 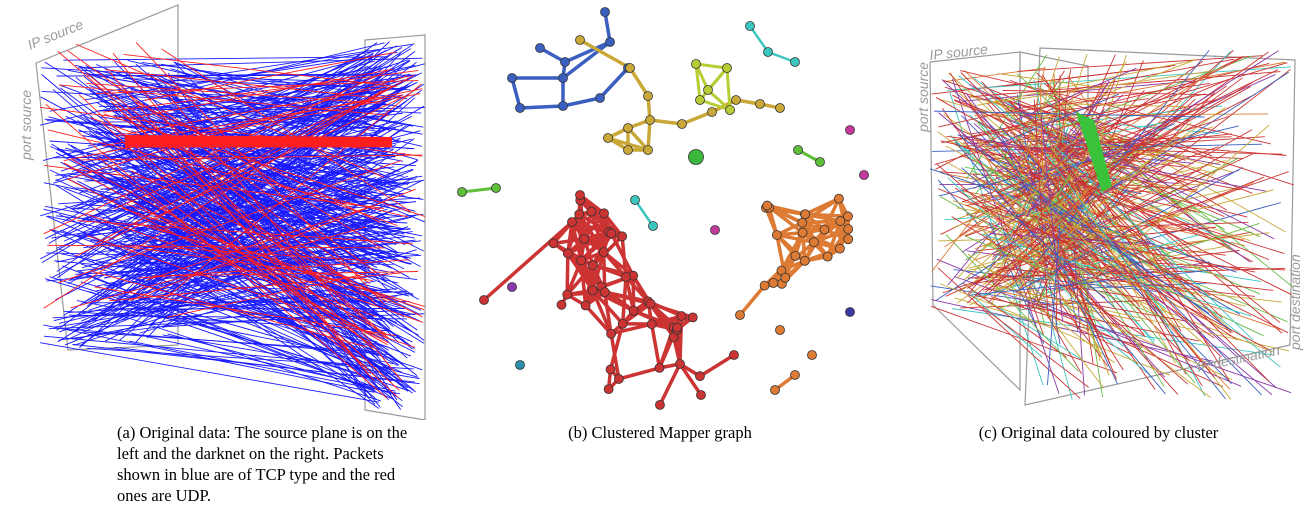 What do you see at coordinates (1295, 302) in the screenshot?
I see `axis-label-port-destination: port destination` at bounding box center [1295, 302].